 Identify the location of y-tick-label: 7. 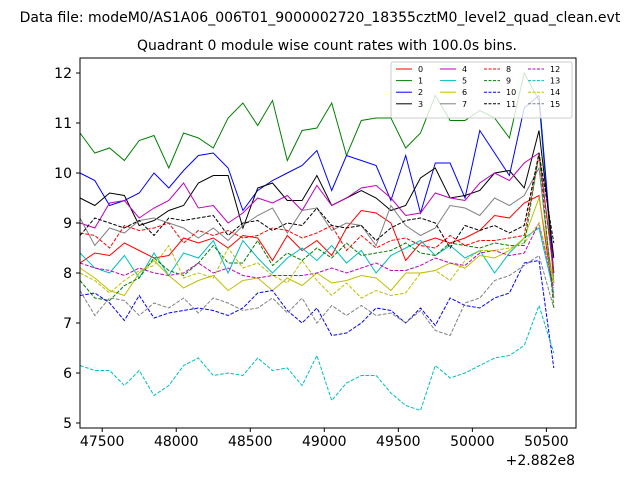
(67, 324).